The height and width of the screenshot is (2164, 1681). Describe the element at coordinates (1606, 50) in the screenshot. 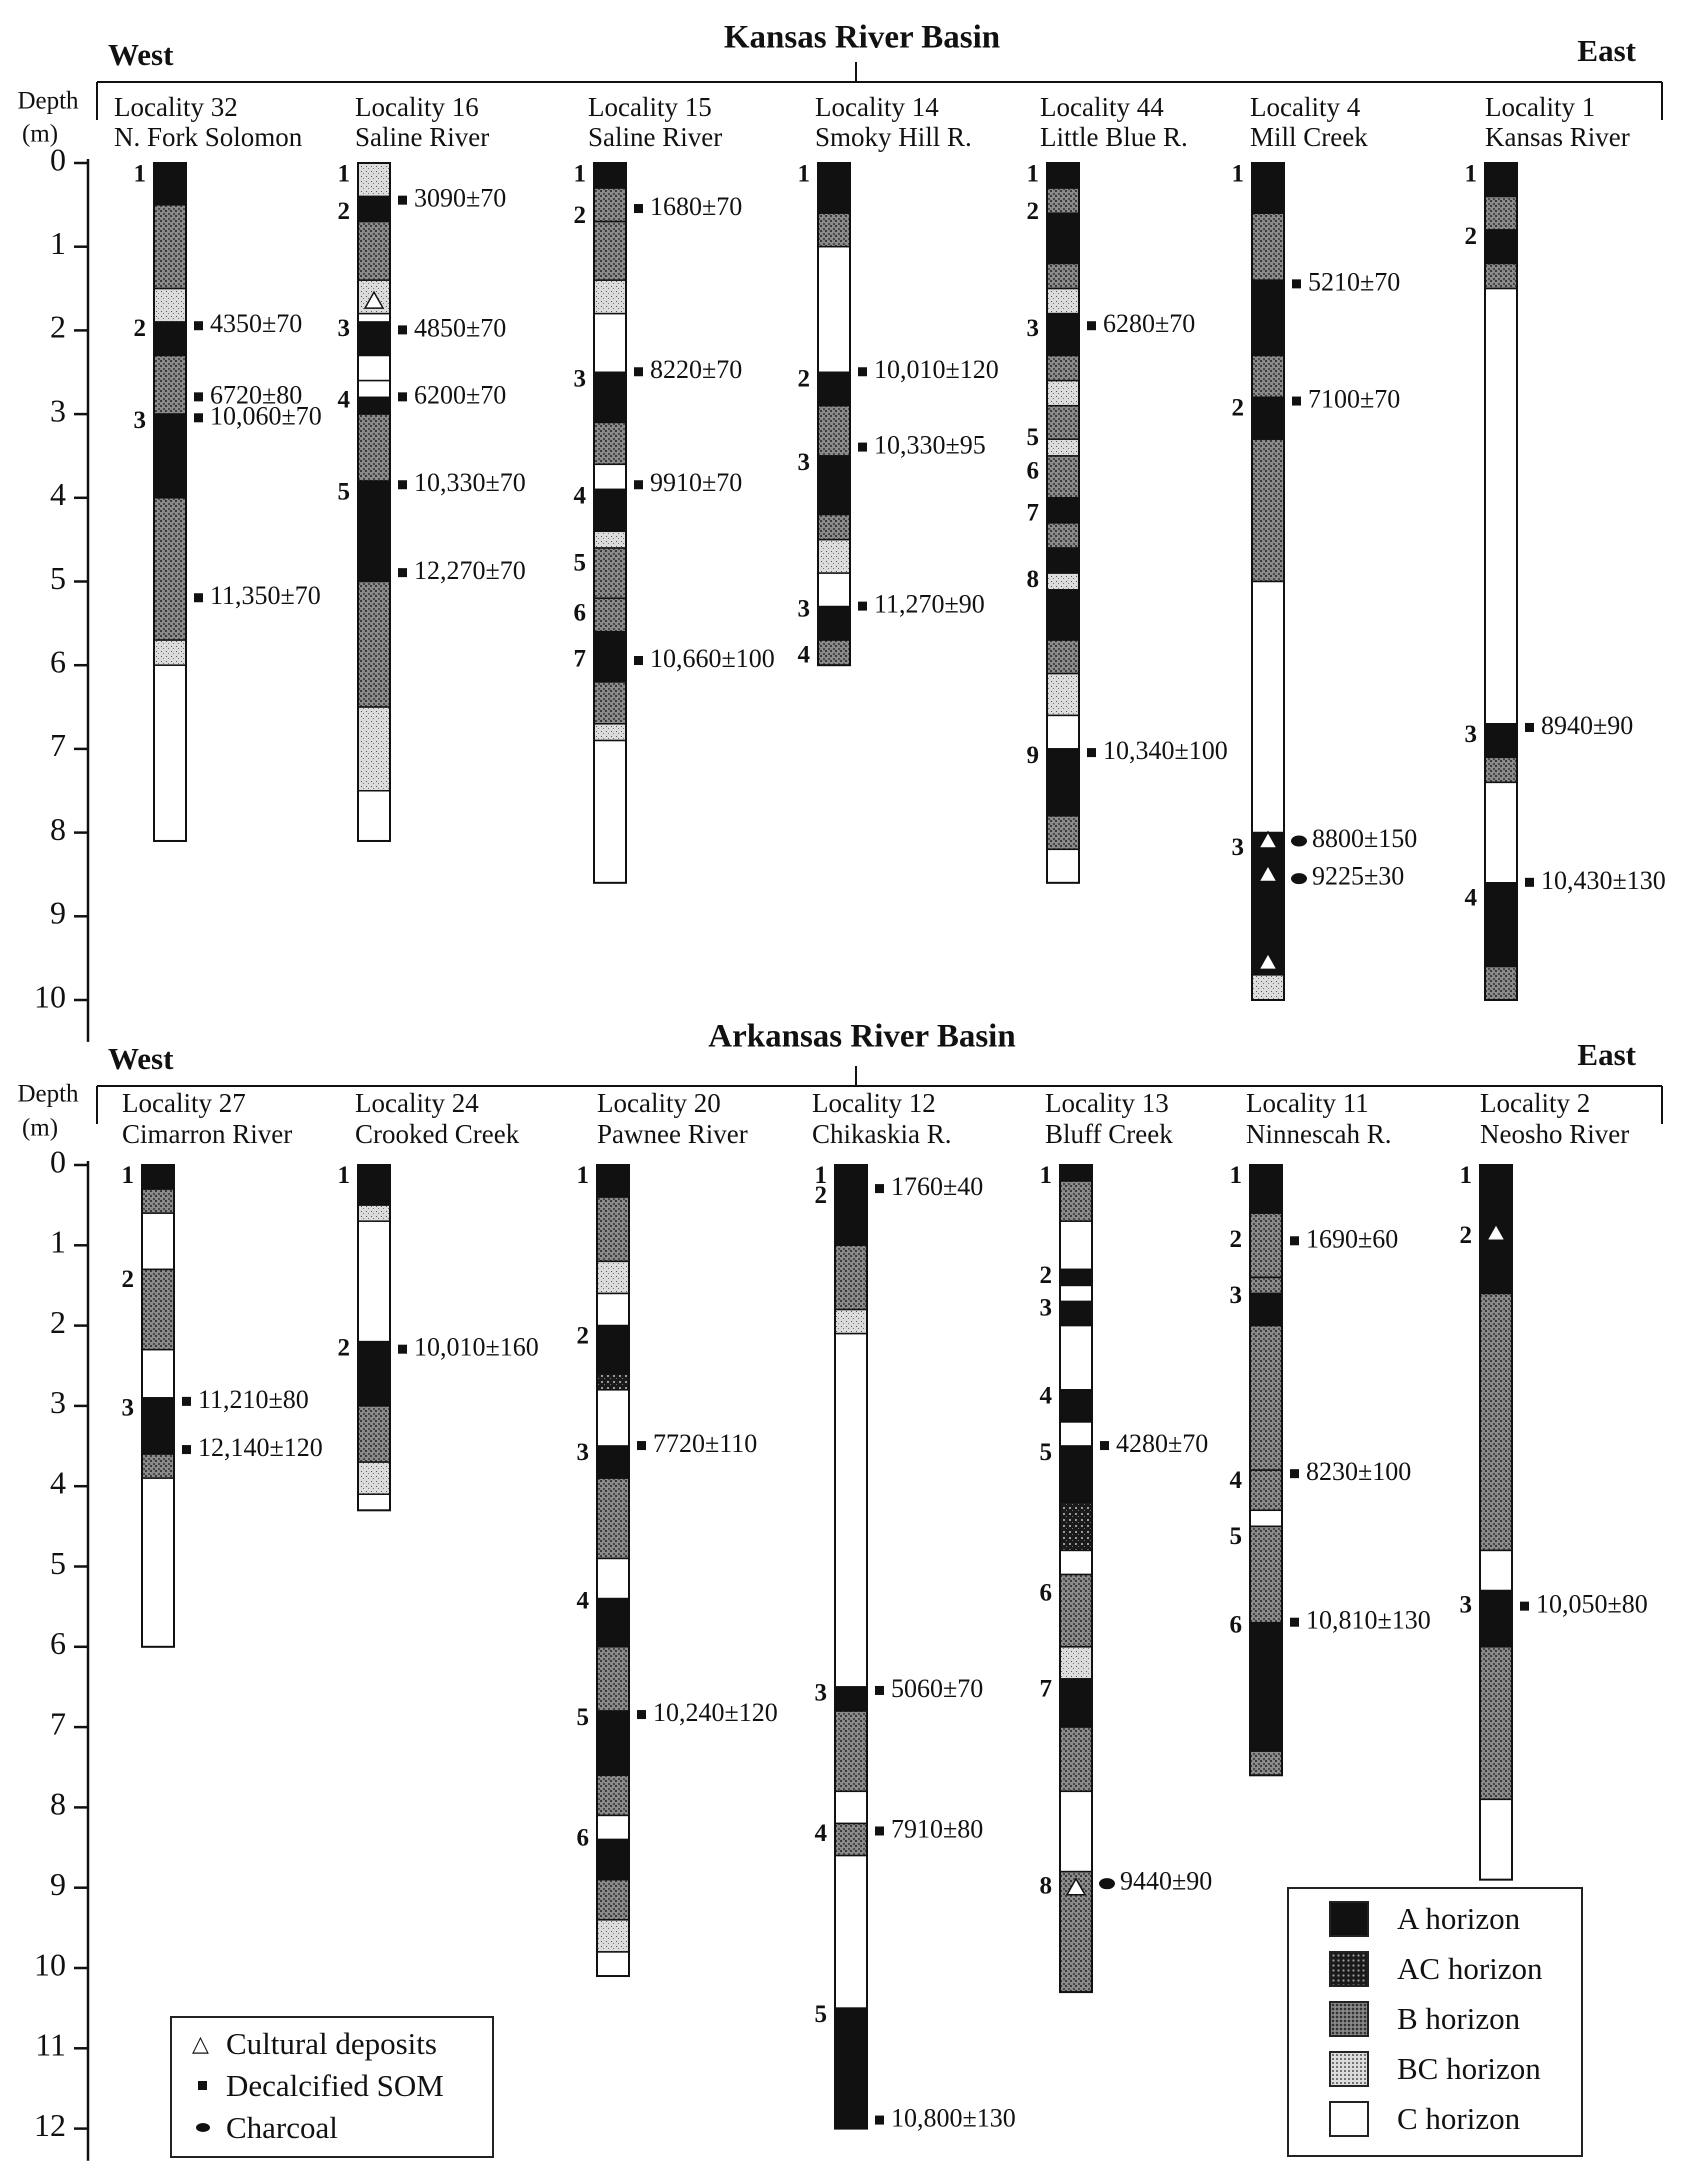

I see `east-label: East` at that location.